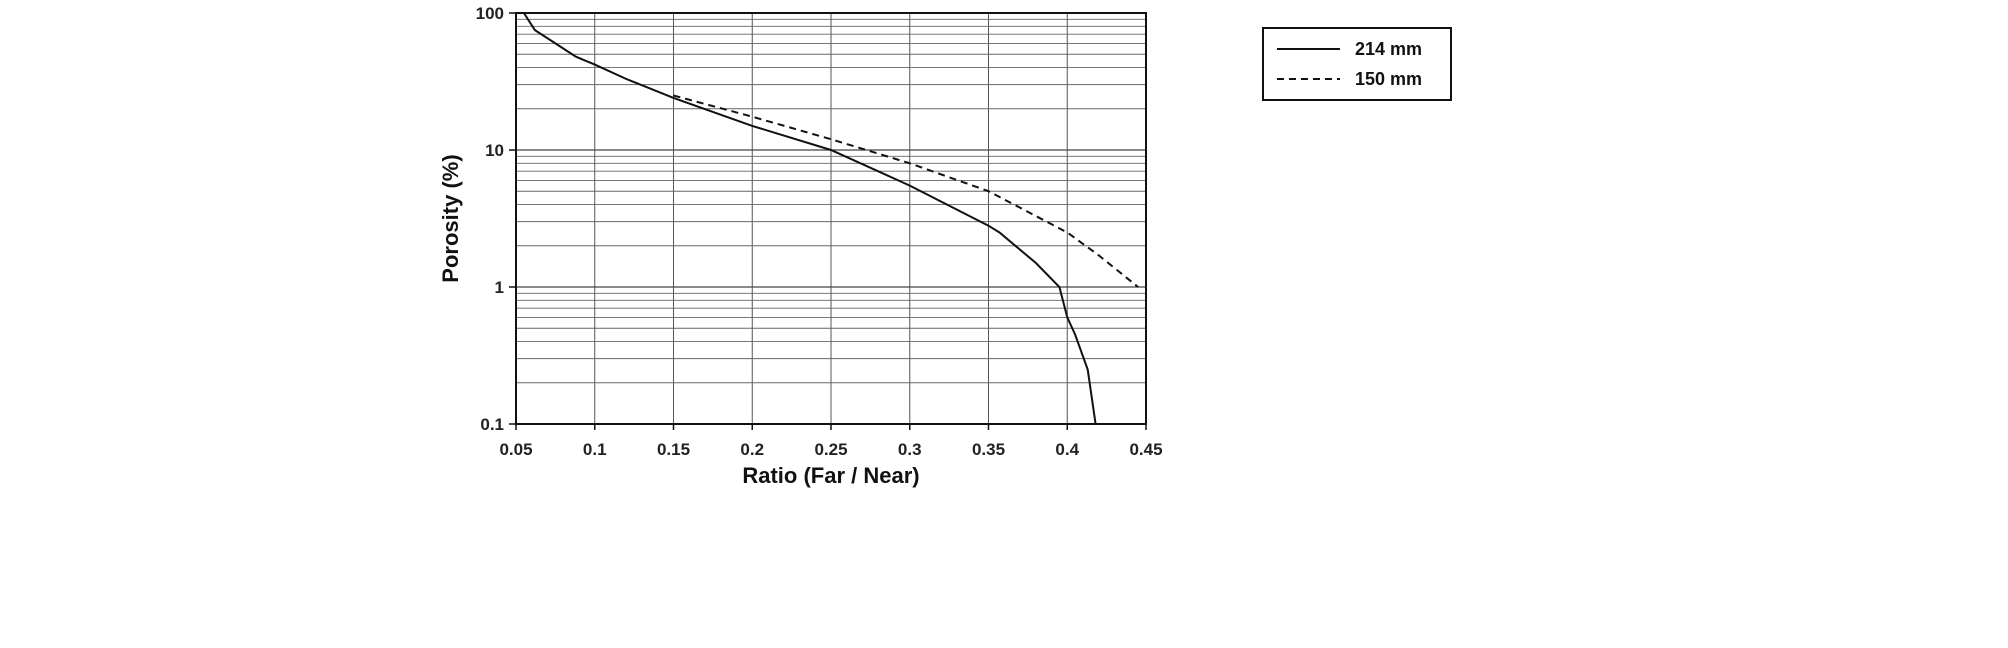  What do you see at coordinates (830, 475) in the screenshot?
I see `x-axis-label: Ratio (Far / Near)` at bounding box center [830, 475].